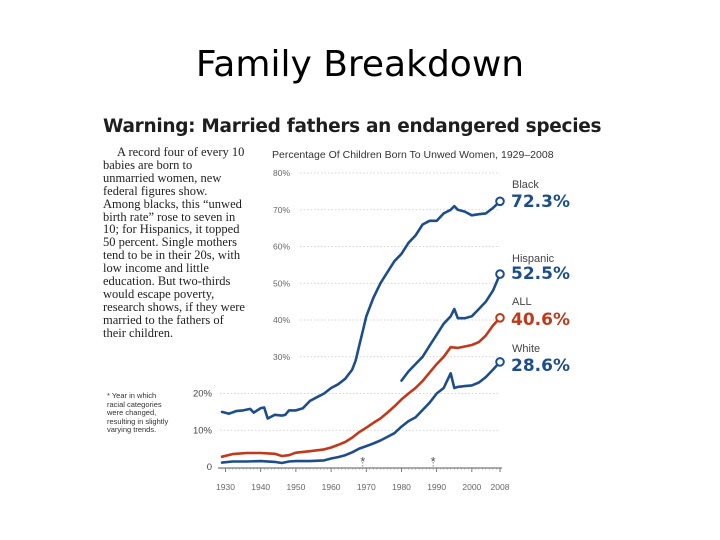 Image resolution: width=720 pixels, height=540 pixels. I want to click on series-endpoint-all, so click(500, 317).